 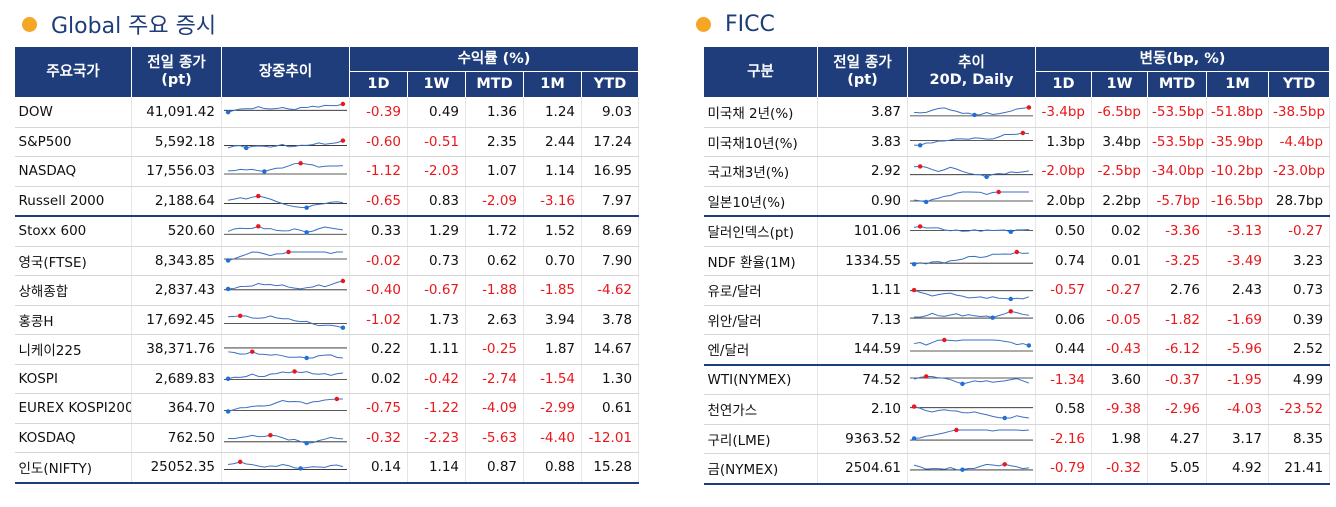 I want to click on row-close: 2.10, so click(x=862, y=409).